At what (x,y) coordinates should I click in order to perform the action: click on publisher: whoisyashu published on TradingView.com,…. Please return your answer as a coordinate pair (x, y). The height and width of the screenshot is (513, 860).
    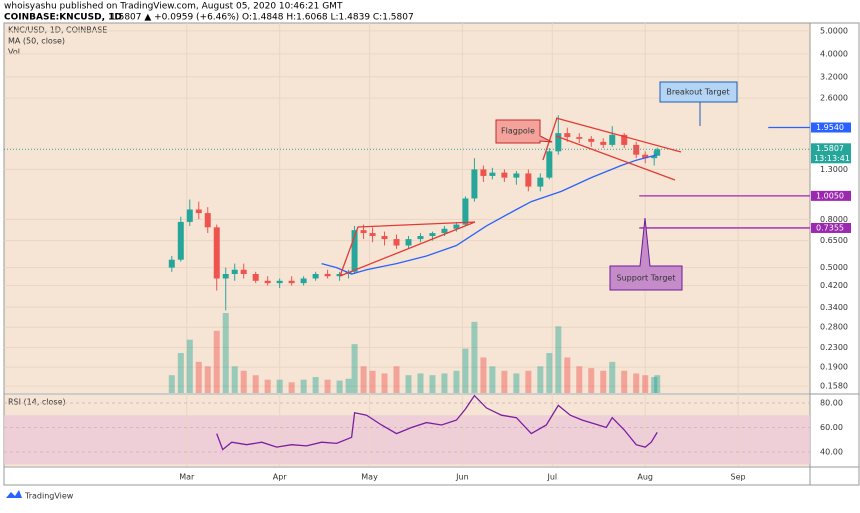
    Looking at the image, I should click on (173, 7).